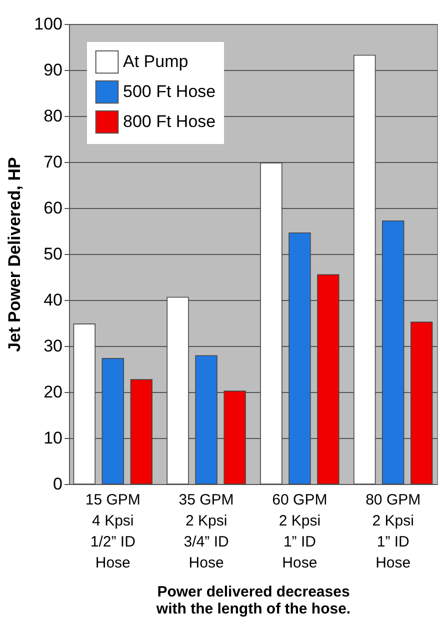 This screenshot has width=442, height=621. Describe the element at coordinates (53, 116) in the screenshot. I see `y-tick-label: 80` at that location.